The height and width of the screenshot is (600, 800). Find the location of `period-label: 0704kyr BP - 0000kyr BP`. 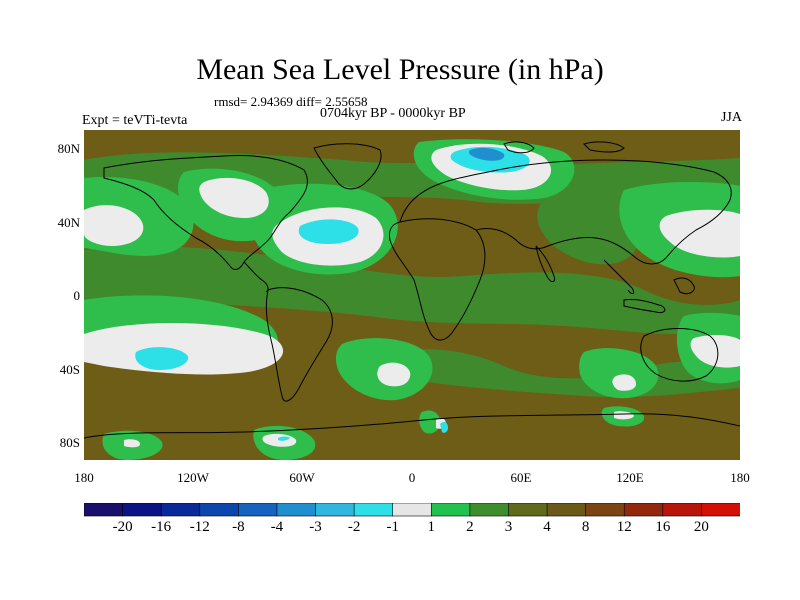

period-label: 0704kyr BP - 0000kyr BP is located at coordinates (393, 113).